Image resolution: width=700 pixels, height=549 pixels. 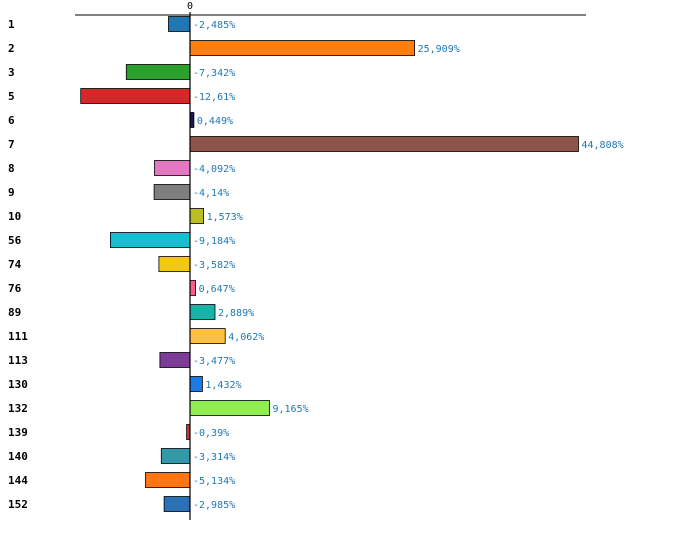 What do you see at coordinates (214, 241) in the screenshot?
I see `value-label-56: -9,184%` at bounding box center [214, 241].